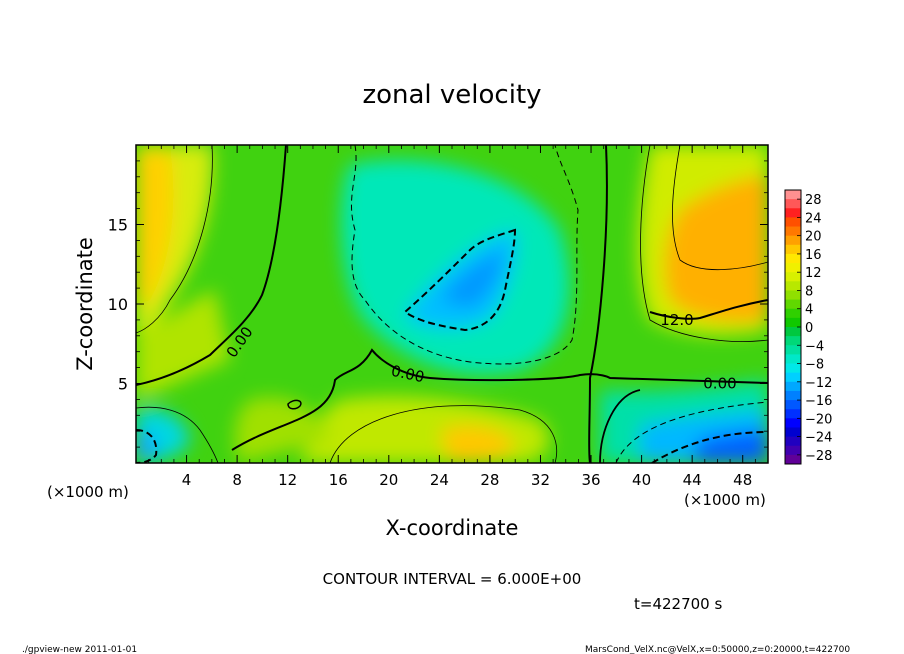 Image resolution: width=904 pixels, height=654 pixels. Describe the element at coordinates (123, 384) in the screenshot. I see `y-tick-label-0: 5` at that location.